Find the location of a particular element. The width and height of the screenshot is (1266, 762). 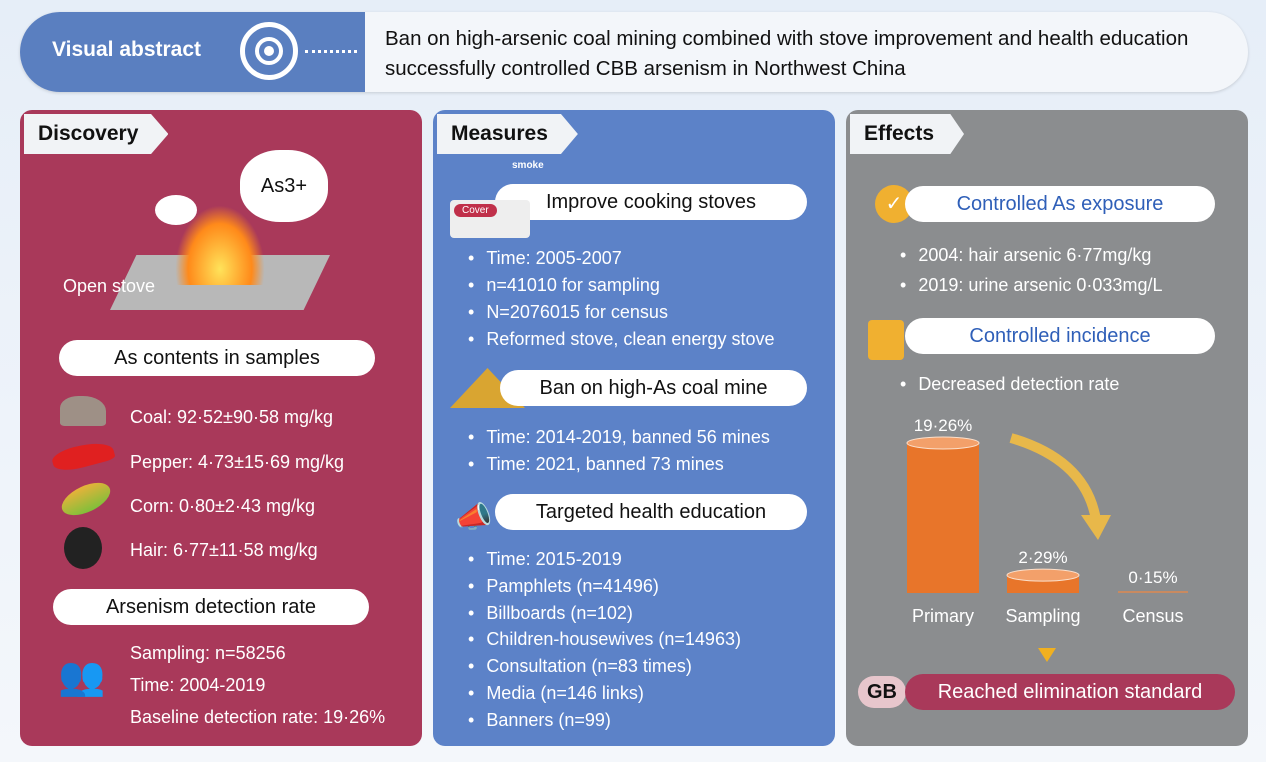

education-item: Billboards (n=102) is located at coordinates (550, 613).